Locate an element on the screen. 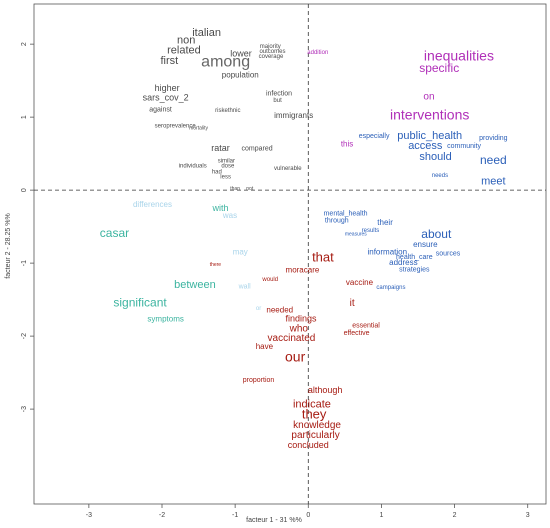 The image size is (550, 528). word-point: individuals is located at coordinates (193, 167).